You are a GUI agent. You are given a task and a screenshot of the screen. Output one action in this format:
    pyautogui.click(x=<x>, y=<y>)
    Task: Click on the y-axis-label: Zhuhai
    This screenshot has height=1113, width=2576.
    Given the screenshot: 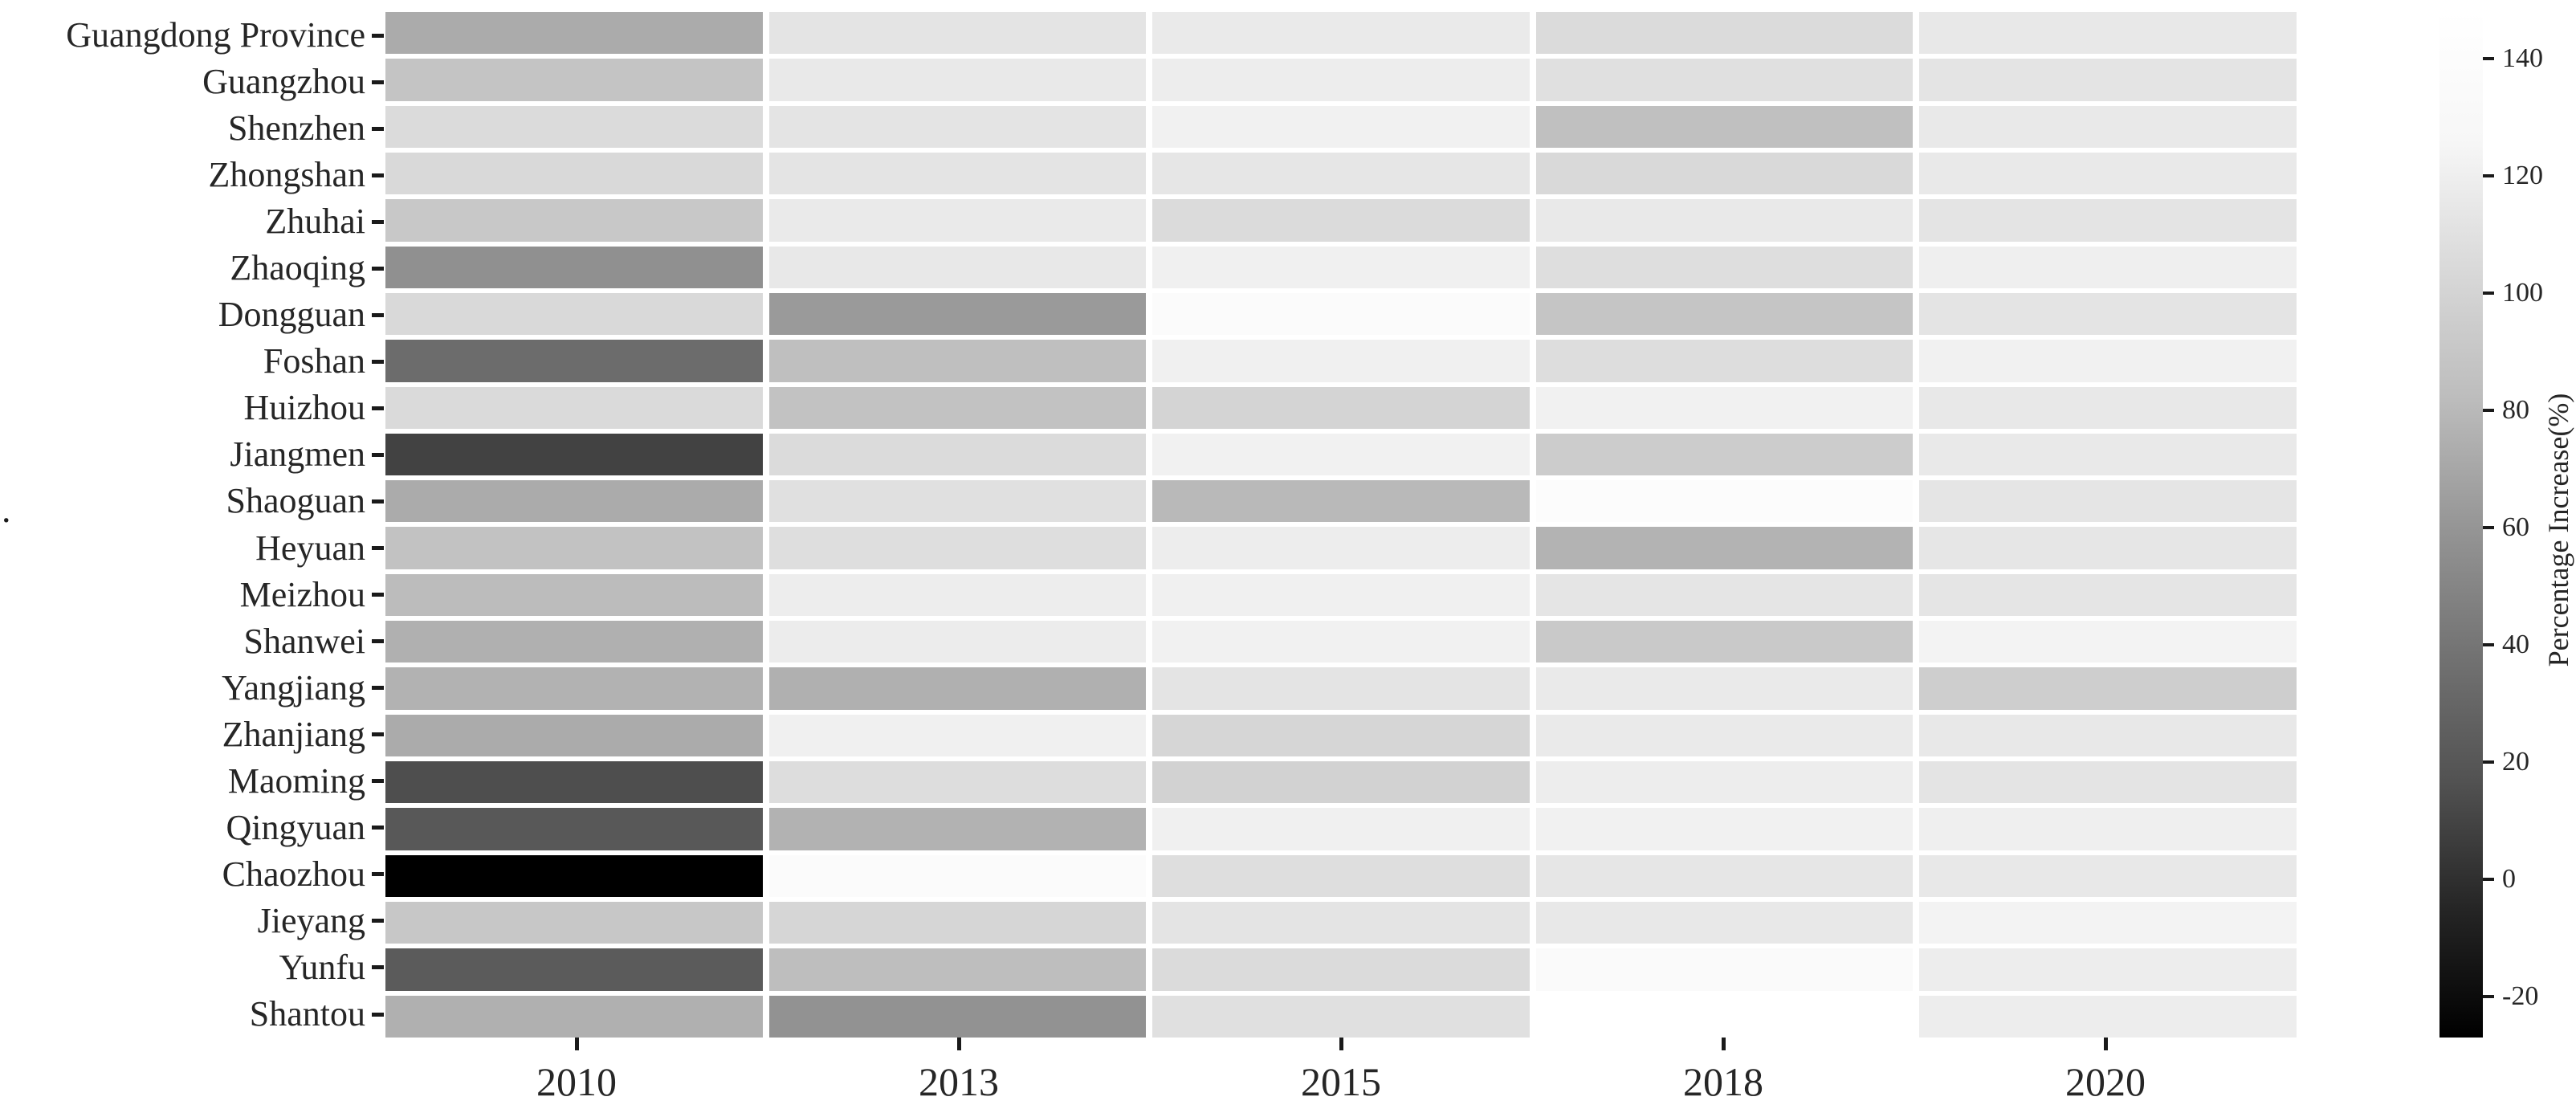 What is the action you would take?
    pyautogui.click(x=315, y=222)
    